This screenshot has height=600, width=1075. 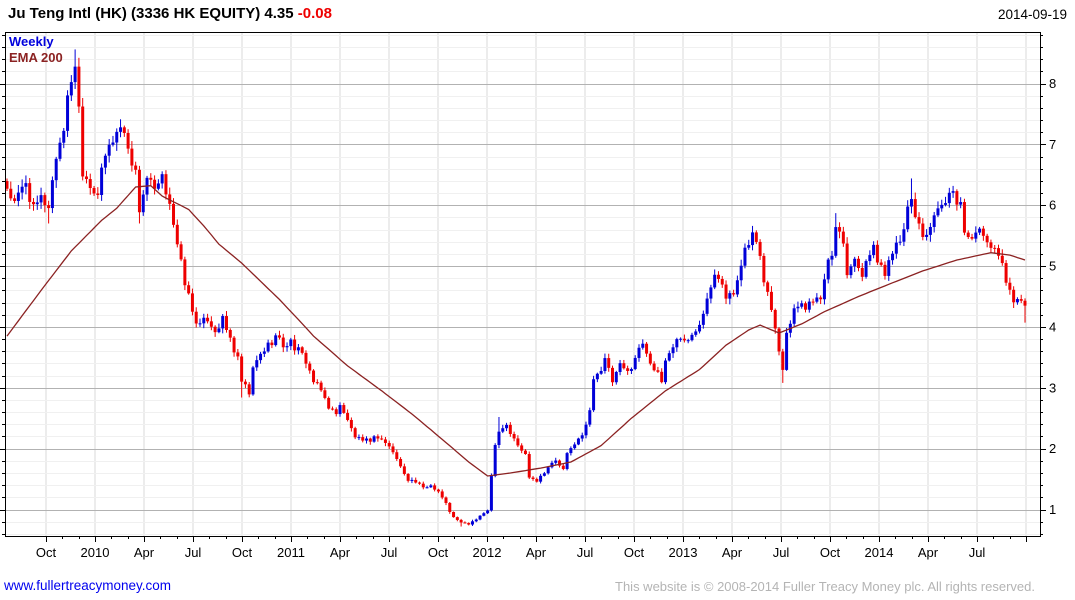 I want to click on fullertreacymoney-link: www.fullertreacymoney.com, so click(x=88, y=585).